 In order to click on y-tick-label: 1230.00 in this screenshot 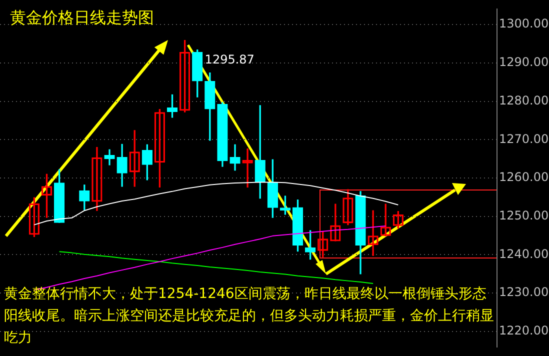, I will do `click(524, 292)`.